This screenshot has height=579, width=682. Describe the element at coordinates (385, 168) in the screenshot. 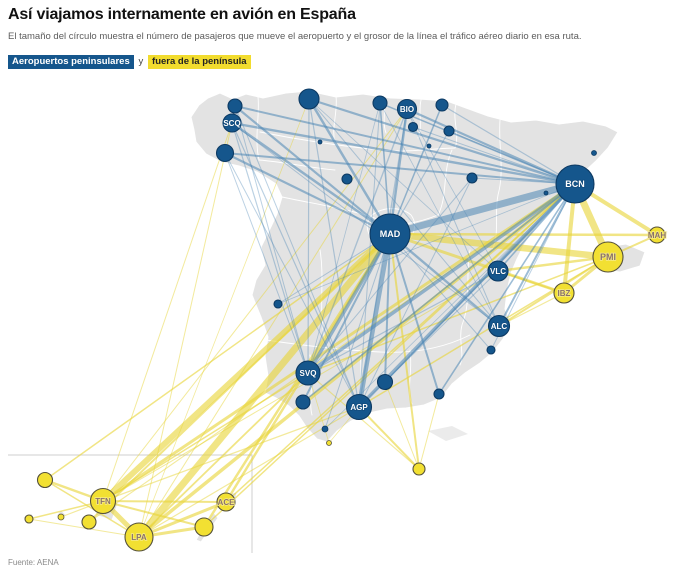

I see `route-line-mad-n04` at that location.